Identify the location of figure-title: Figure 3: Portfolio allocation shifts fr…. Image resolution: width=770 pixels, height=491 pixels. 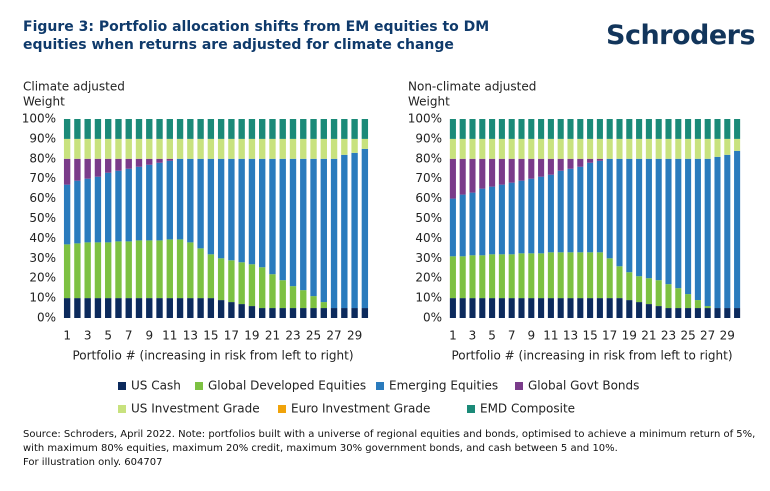
(256, 36).